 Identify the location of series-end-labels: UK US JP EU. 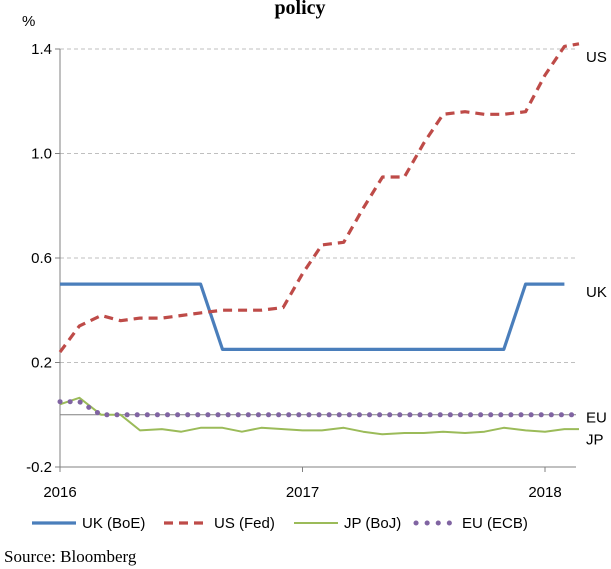
(596, 249).